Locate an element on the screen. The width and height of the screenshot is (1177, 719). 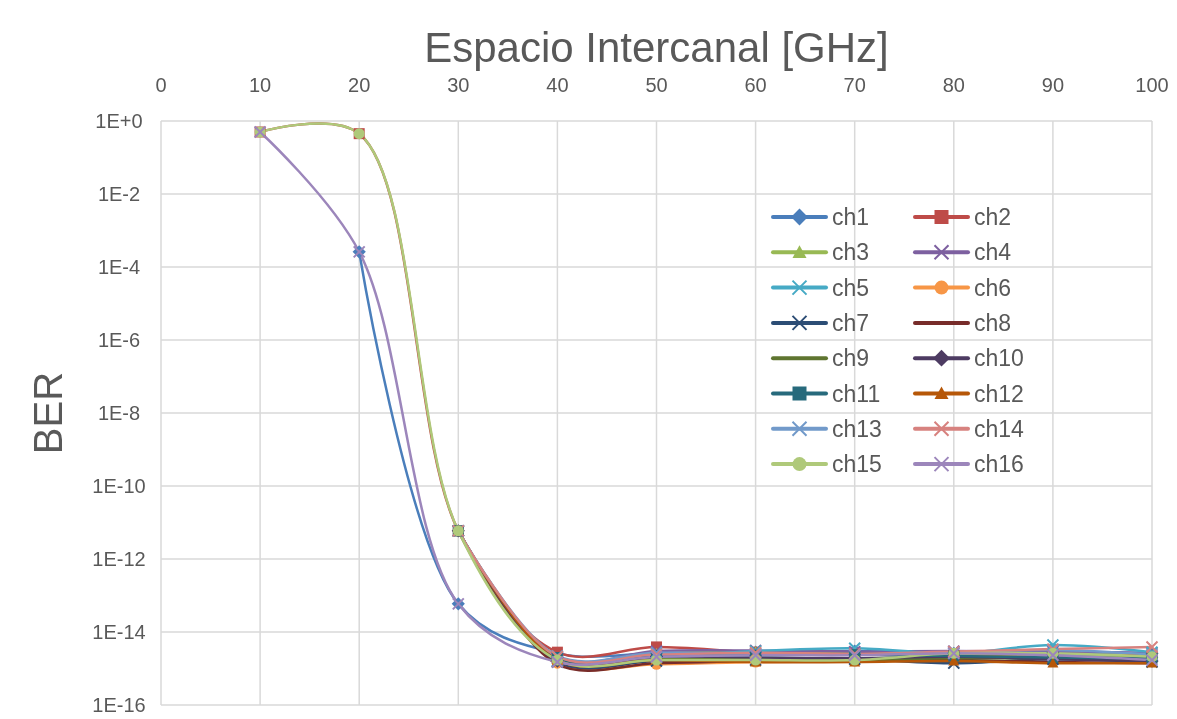
legend-label: ch10 is located at coordinates (999, 358).